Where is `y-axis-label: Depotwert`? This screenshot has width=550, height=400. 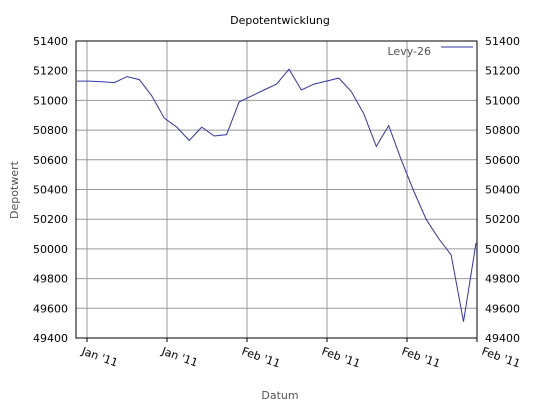
y-axis-label: Depotwert is located at coordinates (14, 189).